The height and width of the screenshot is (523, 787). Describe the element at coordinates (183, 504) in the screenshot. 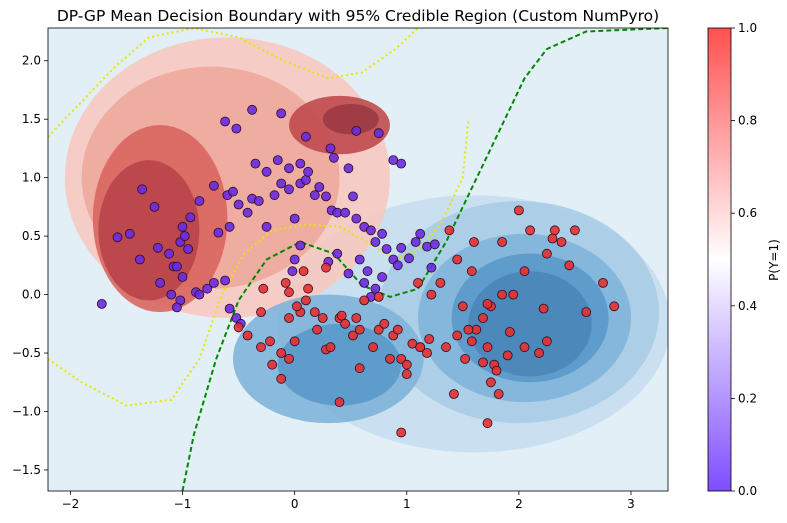

I see `x-tick-label: −1` at that location.